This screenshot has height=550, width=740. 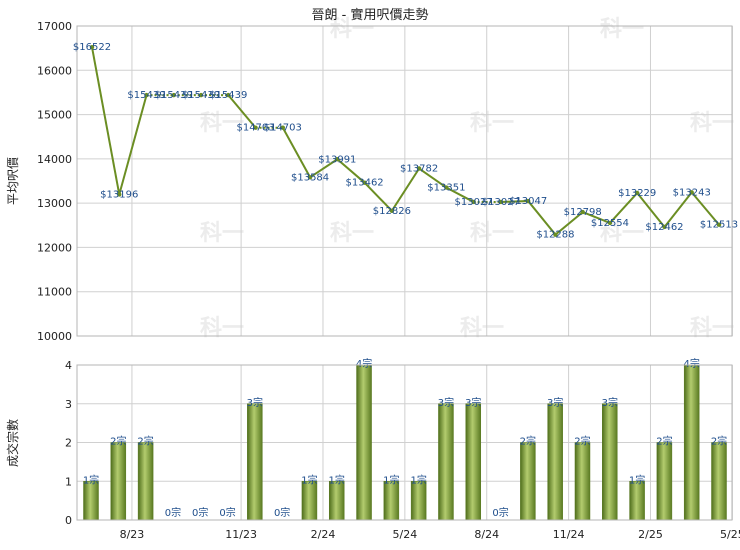 I want to click on price-data-label: $13462, so click(x=365, y=183).